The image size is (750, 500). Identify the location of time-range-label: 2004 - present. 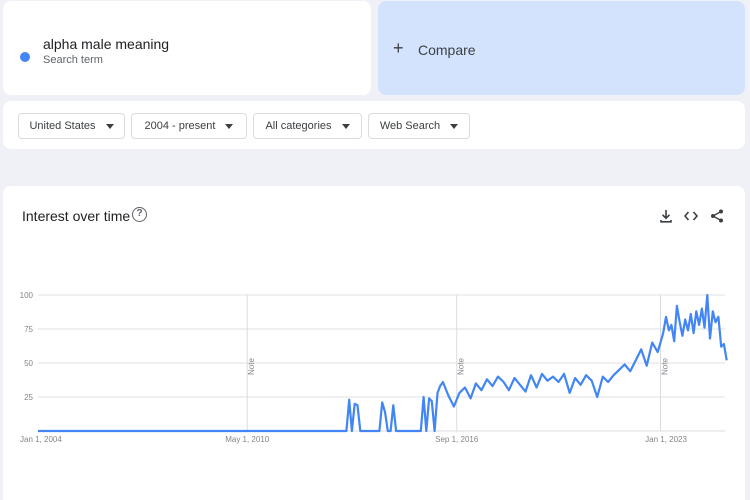
(180, 126).